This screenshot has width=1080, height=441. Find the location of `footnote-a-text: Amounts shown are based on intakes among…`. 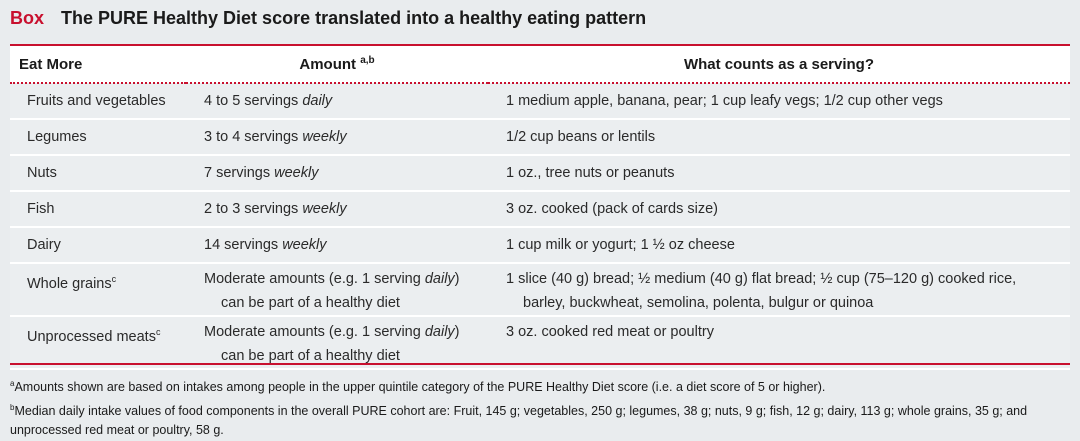

footnote-a-text: Amounts shown are based on intakes among… is located at coordinates (420, 387).